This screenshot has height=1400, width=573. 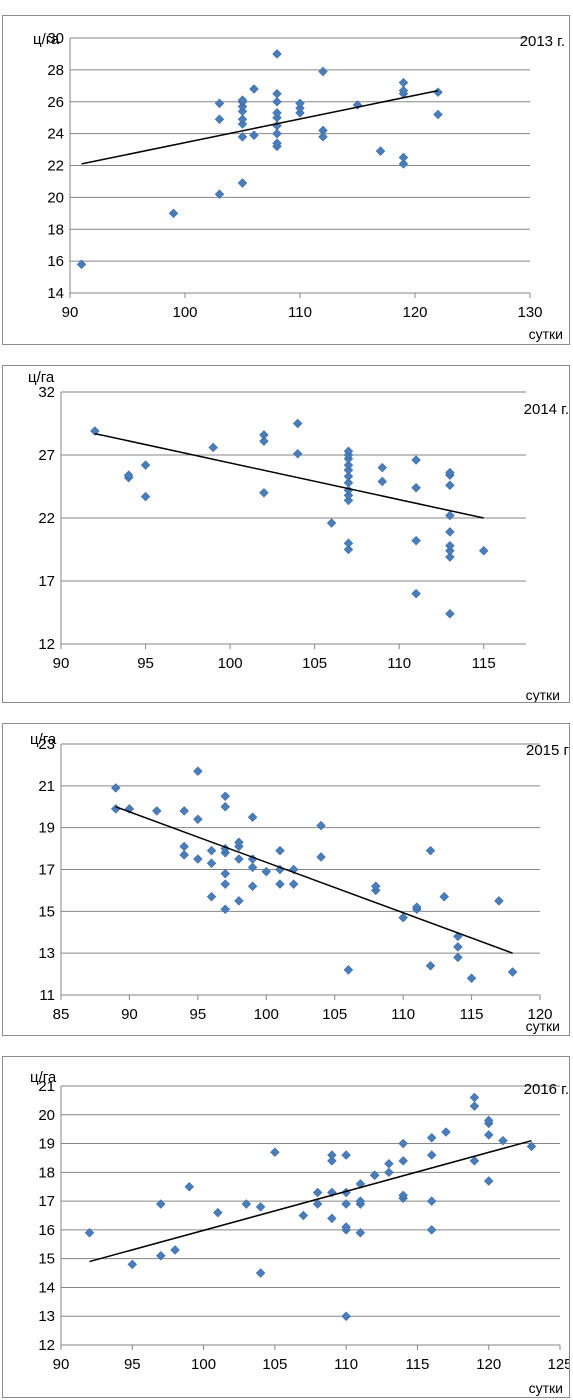 What do you see at coordinates (46, 1345) in the screenshot?
I see `y-tick-label: 12` at bounding box center [46, 1345].